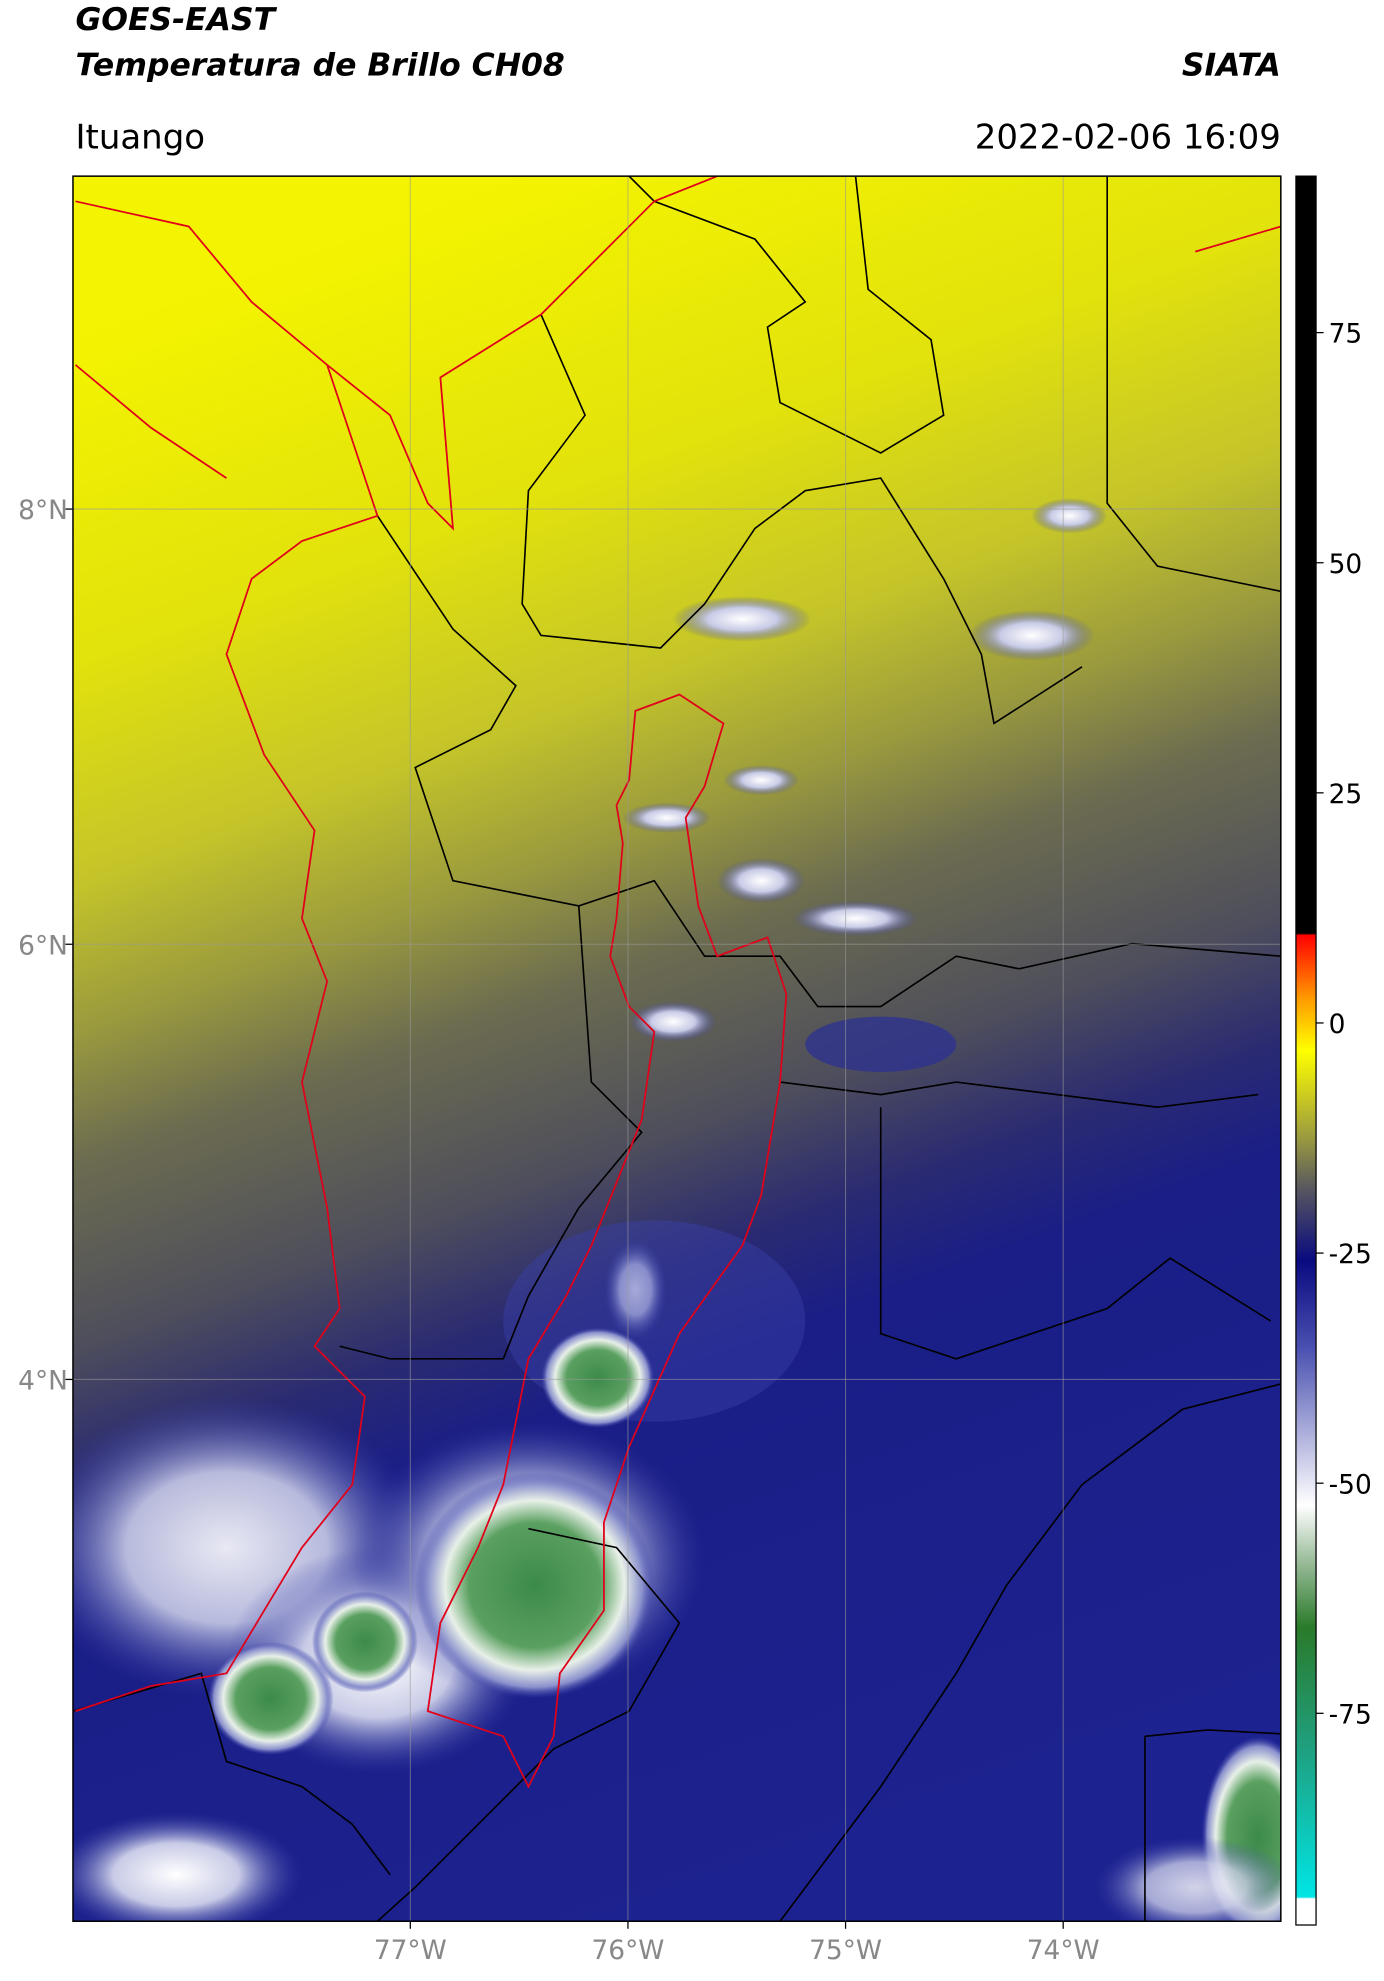 The height and width of the screenshot is (1981, 1384). I want to click on subtitle: Temperatura de Brillo CH08, so click(319, 65).